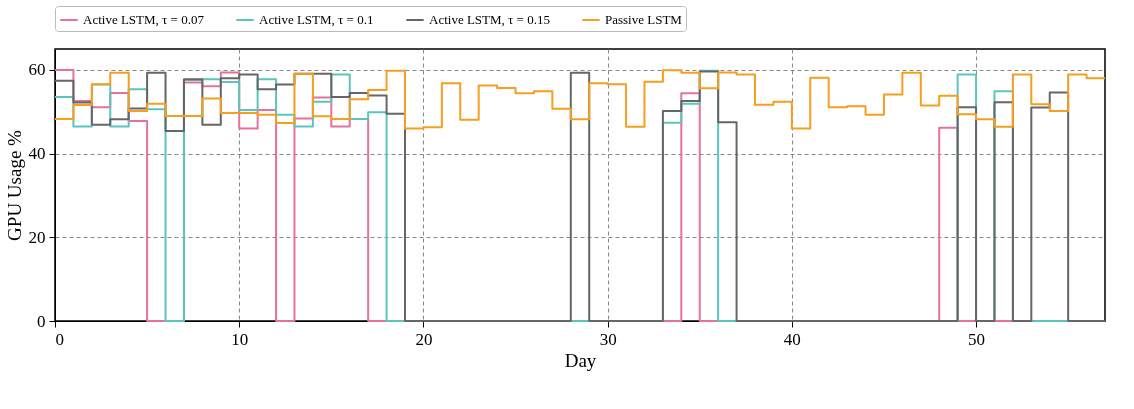  I want to click on x-tick-label: 40, so click(792, 339).